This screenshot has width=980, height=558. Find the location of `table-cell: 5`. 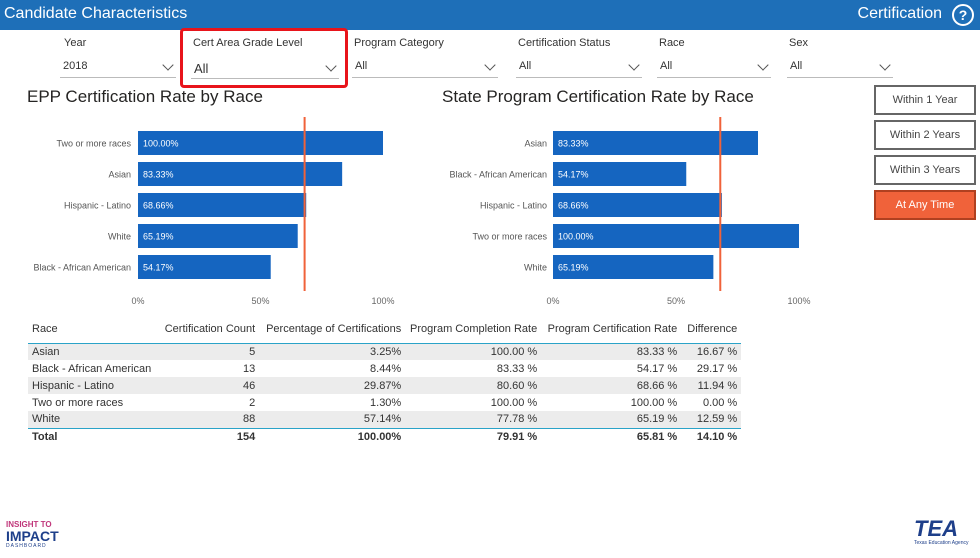

table-cell: 5 is located at coordinates (252, 351).